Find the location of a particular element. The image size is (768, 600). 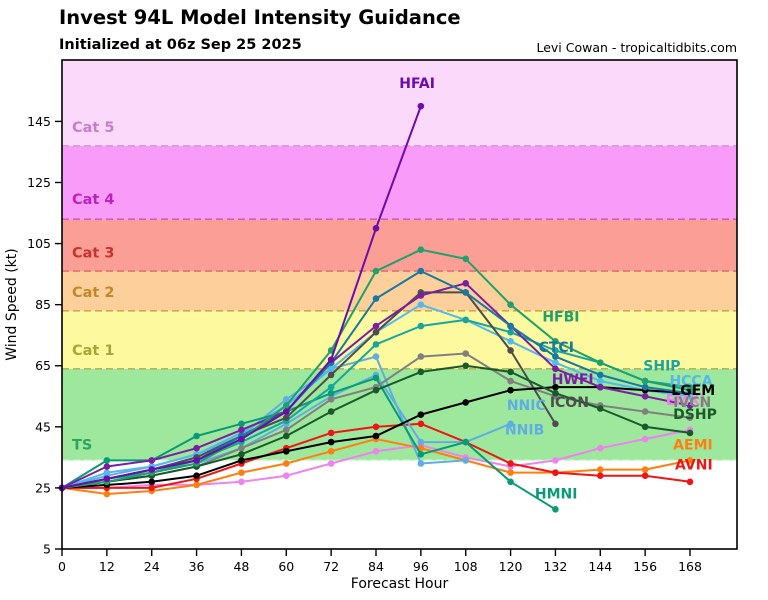

band-cat2 is located at coordinates (399, 291).